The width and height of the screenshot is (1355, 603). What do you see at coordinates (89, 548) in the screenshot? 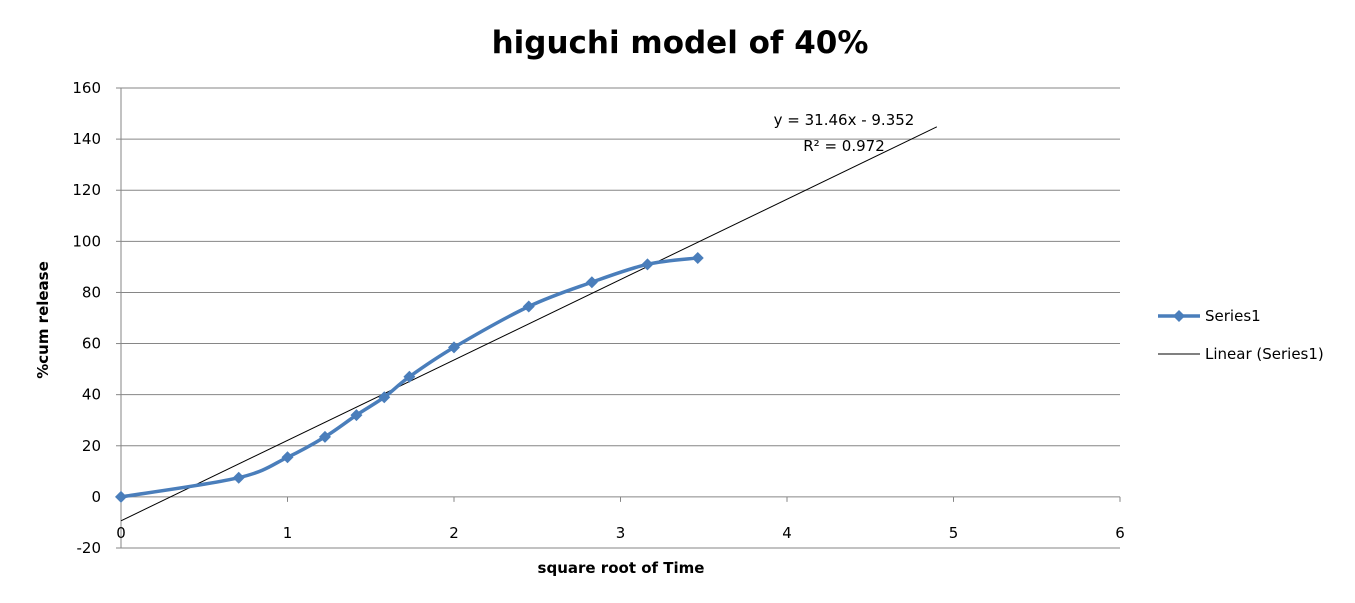
I see `y-tick-label: -20` at bounding box center [89, 548].